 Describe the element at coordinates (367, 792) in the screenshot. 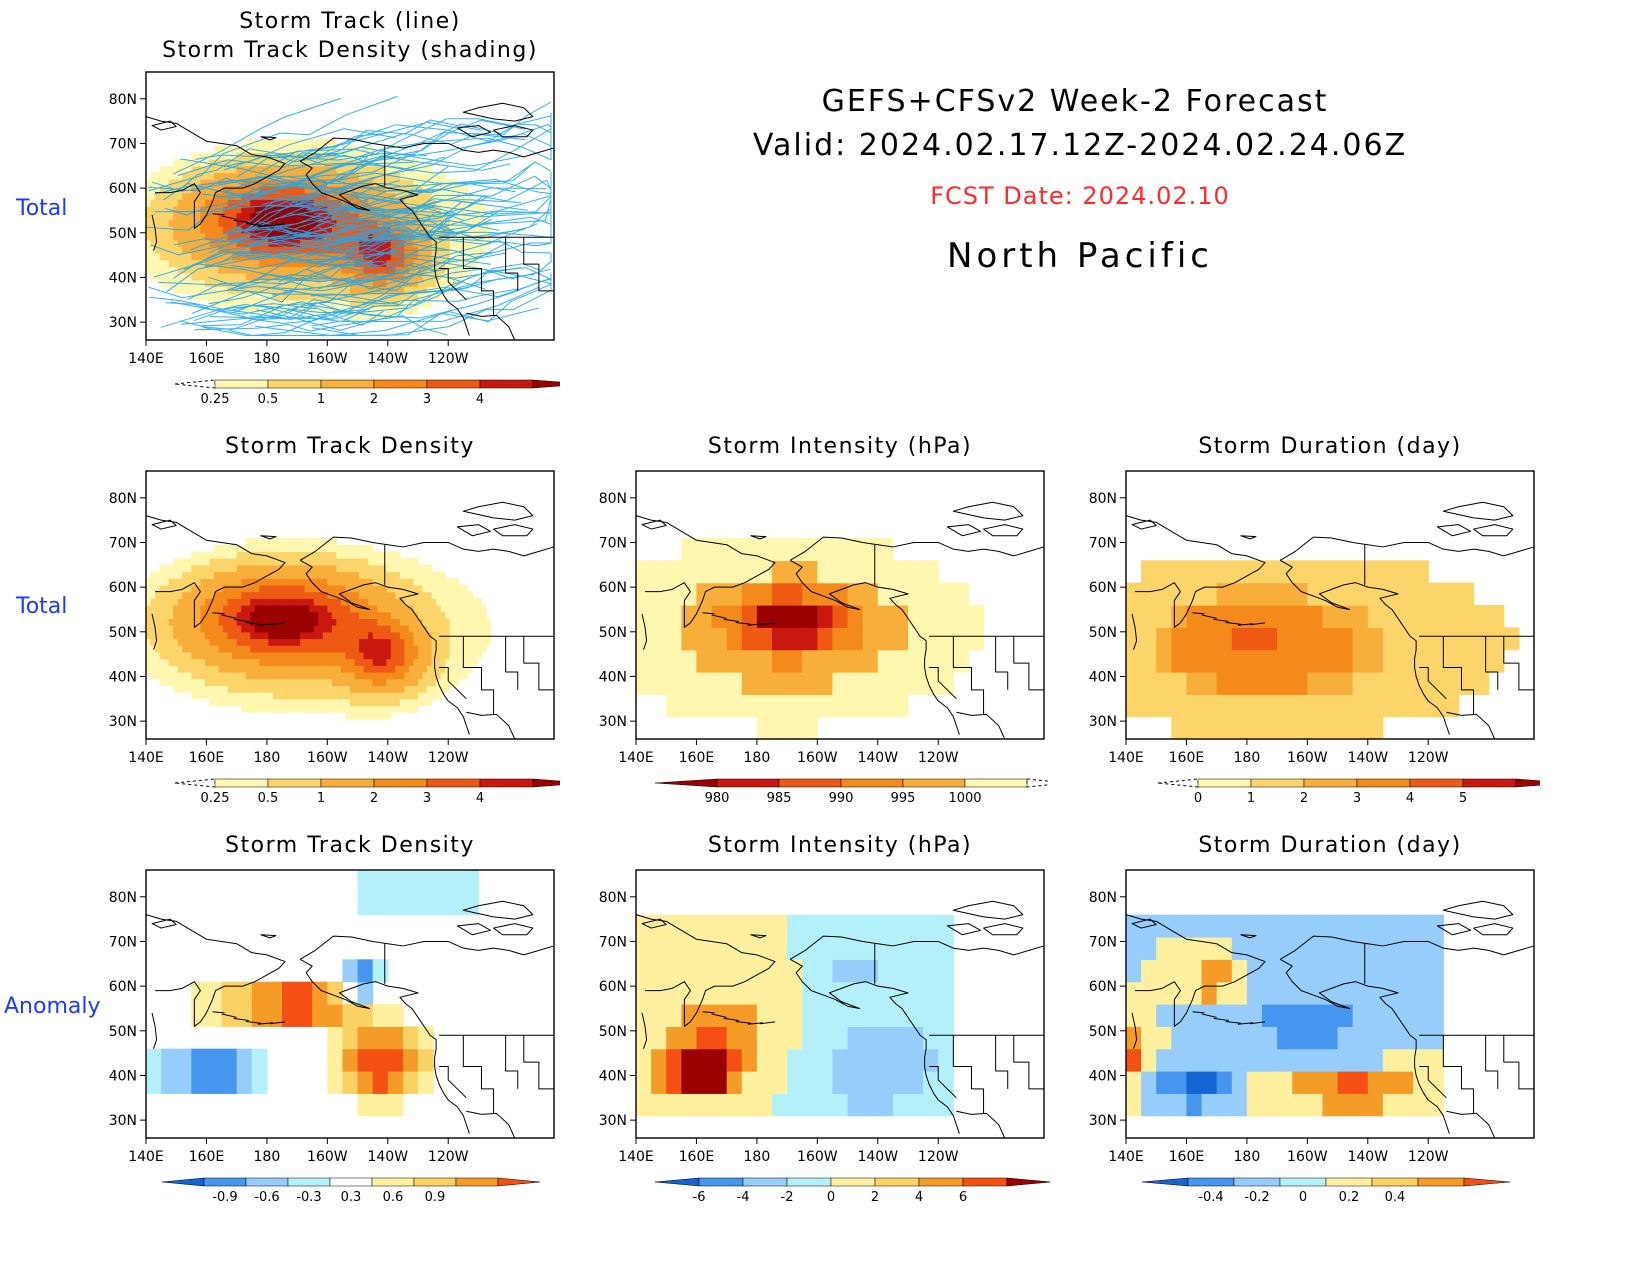

I see `panel2-colorbar: 0.25 0.5 1 2 3 4` at that location.